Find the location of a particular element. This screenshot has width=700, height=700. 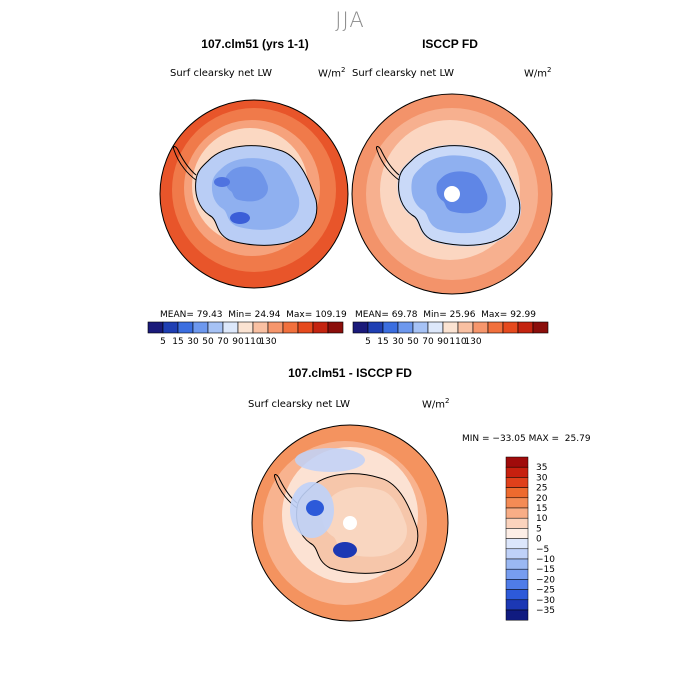

diff-units-base: W/m is located at coordinates (433, 405).